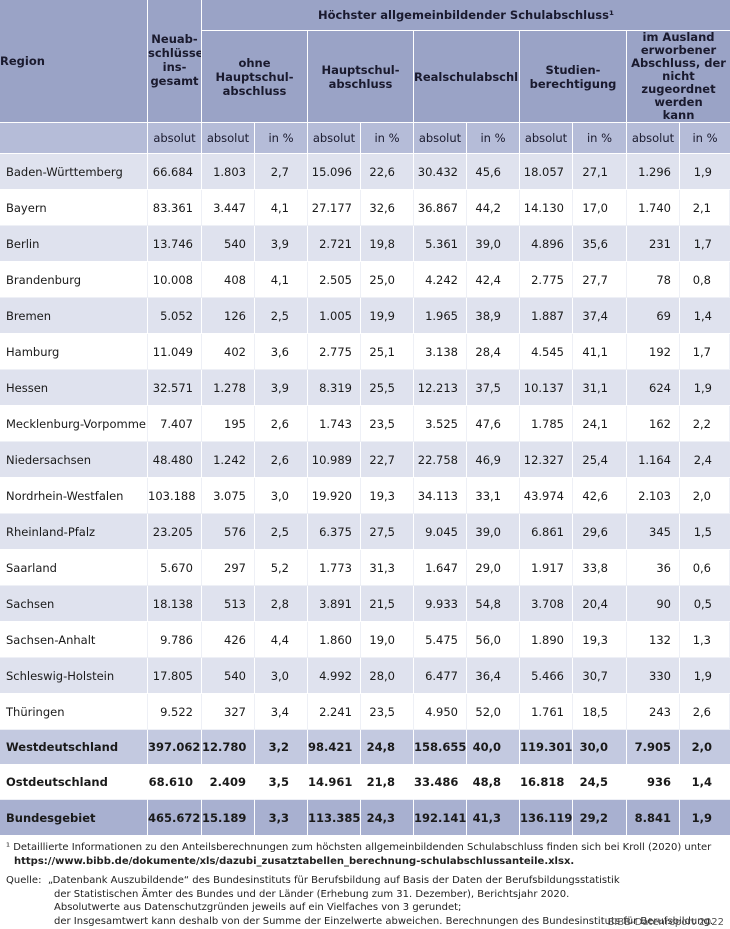 The height and width of the screenshot is (929, 730). What do you see at coordinates (175, 532) in the screenshot?
I see `value-cell: 23.205` at bounding box center [175, 532].